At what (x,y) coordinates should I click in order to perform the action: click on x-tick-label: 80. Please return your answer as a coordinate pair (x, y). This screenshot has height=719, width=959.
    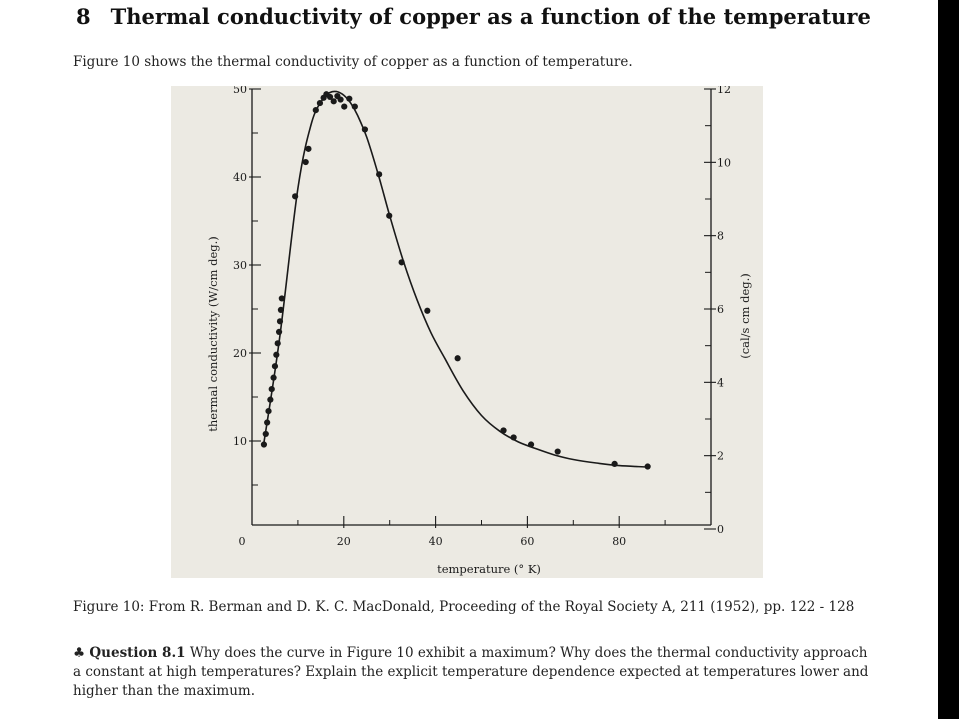
    Looking at the image, I should click on (619, 541).